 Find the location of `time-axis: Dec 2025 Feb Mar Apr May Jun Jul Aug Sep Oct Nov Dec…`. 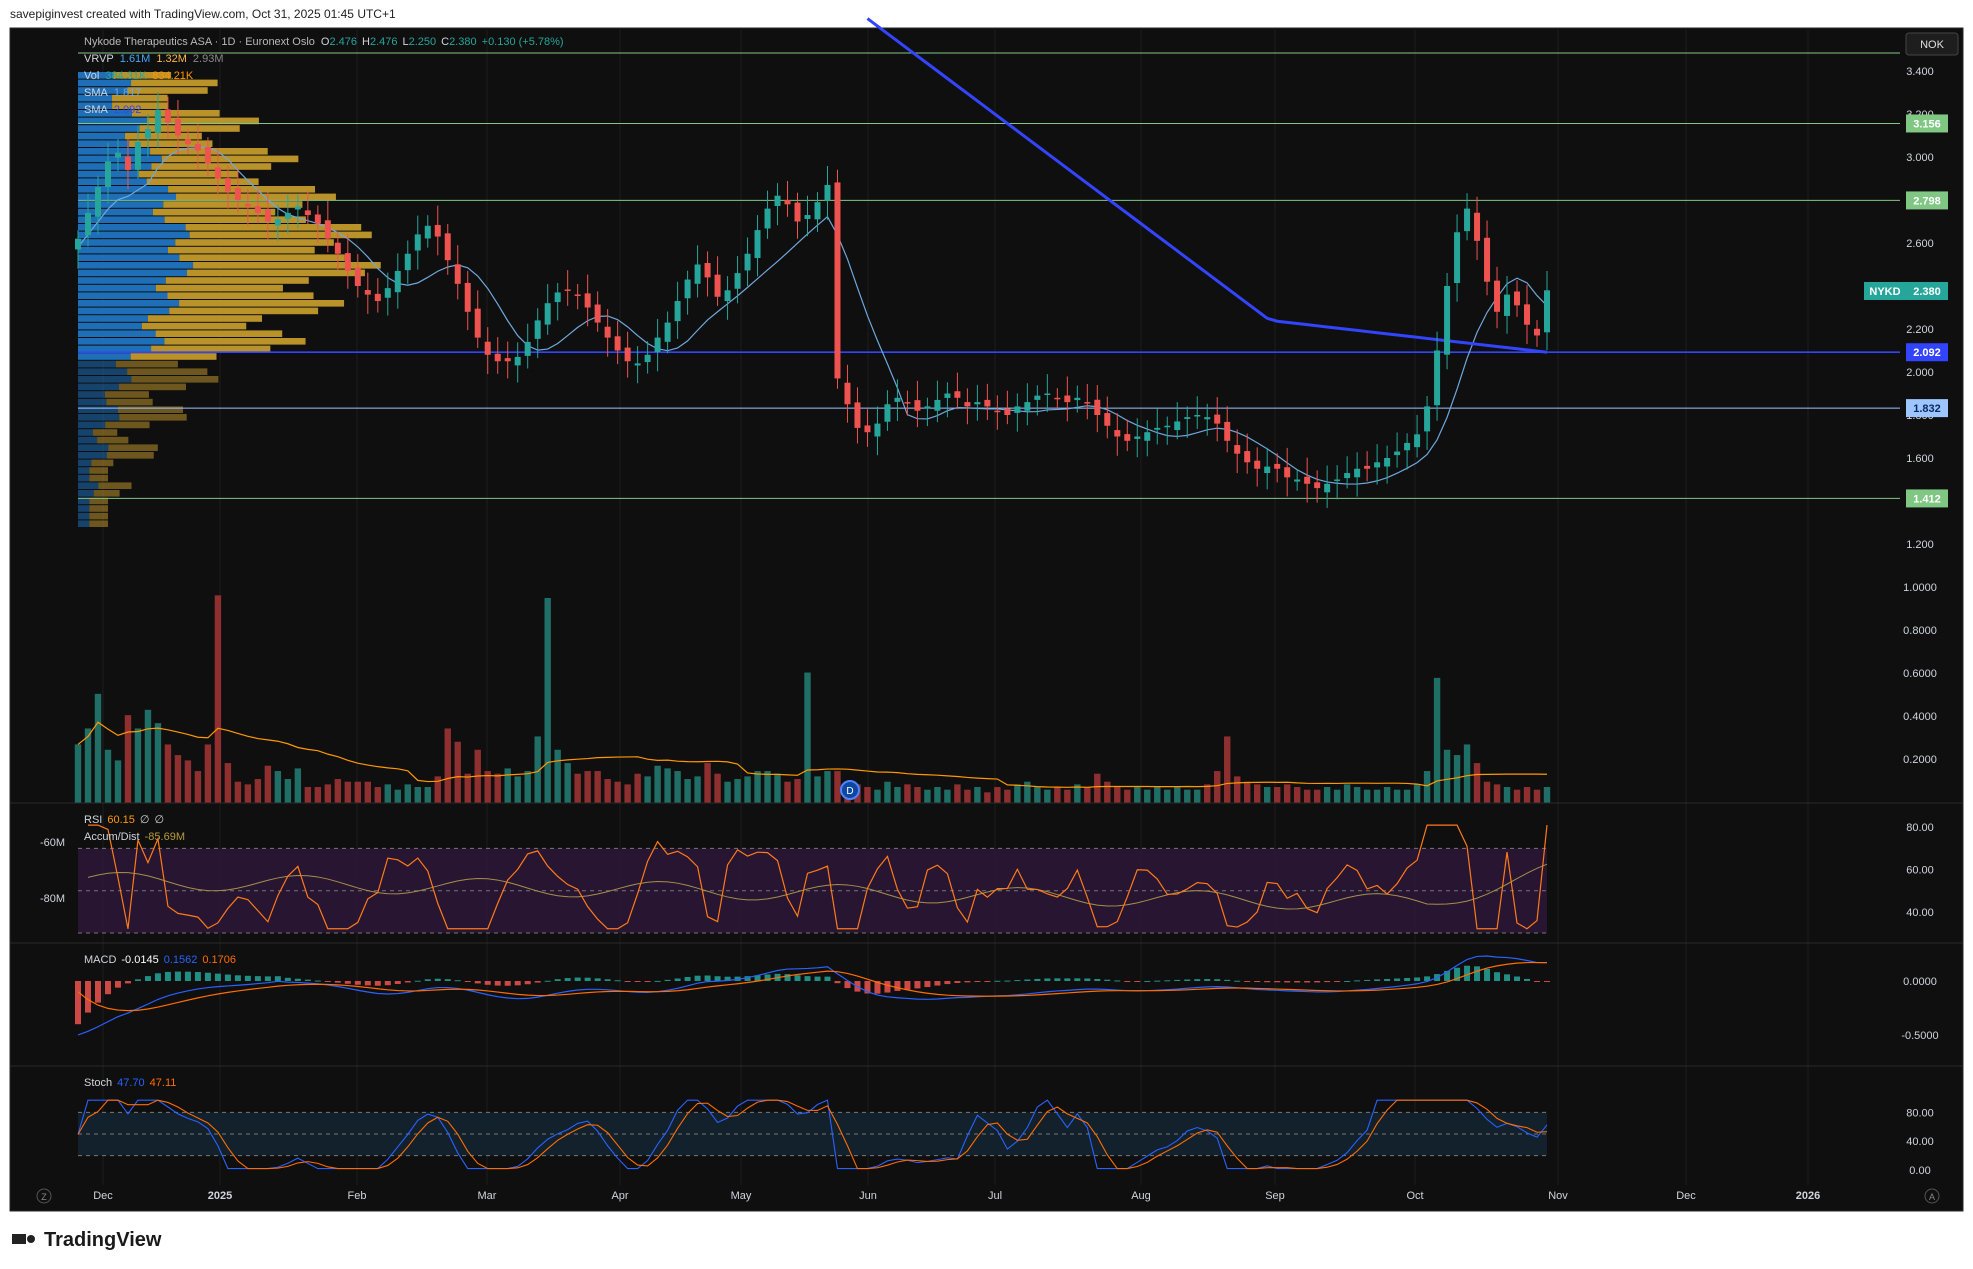

time-axis: Dec 2025 Feb Mar Apr May Jun Jul Aug Sep Oct Nov Dec… is located at coordinates (956, 1196).